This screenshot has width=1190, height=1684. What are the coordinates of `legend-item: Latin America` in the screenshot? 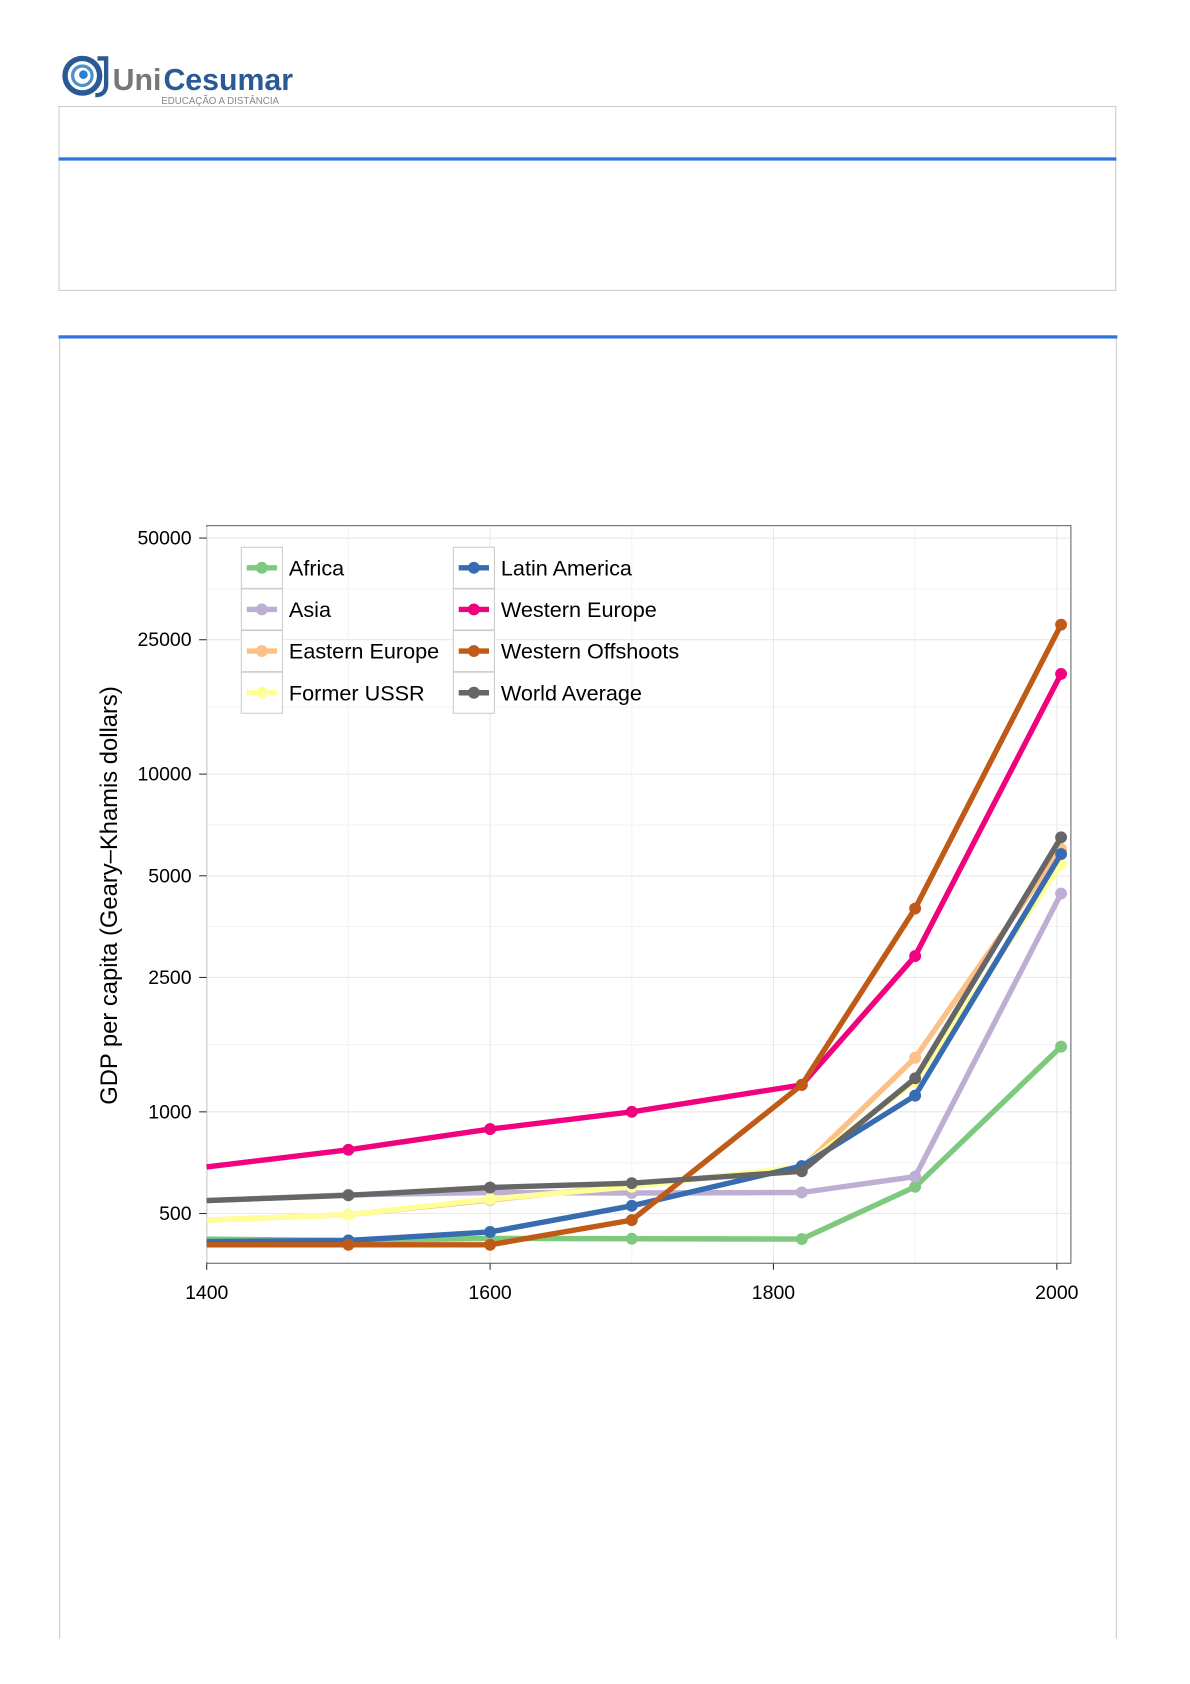 It's located at (542, 567).